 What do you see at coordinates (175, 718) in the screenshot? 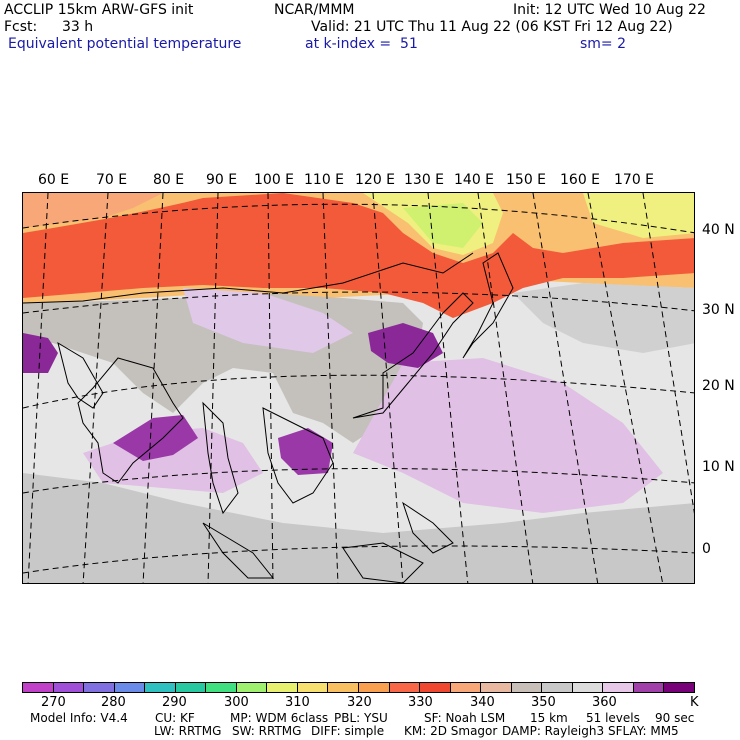
I see `cu-scheme: CU: KF` at bounding box center [175, 718].